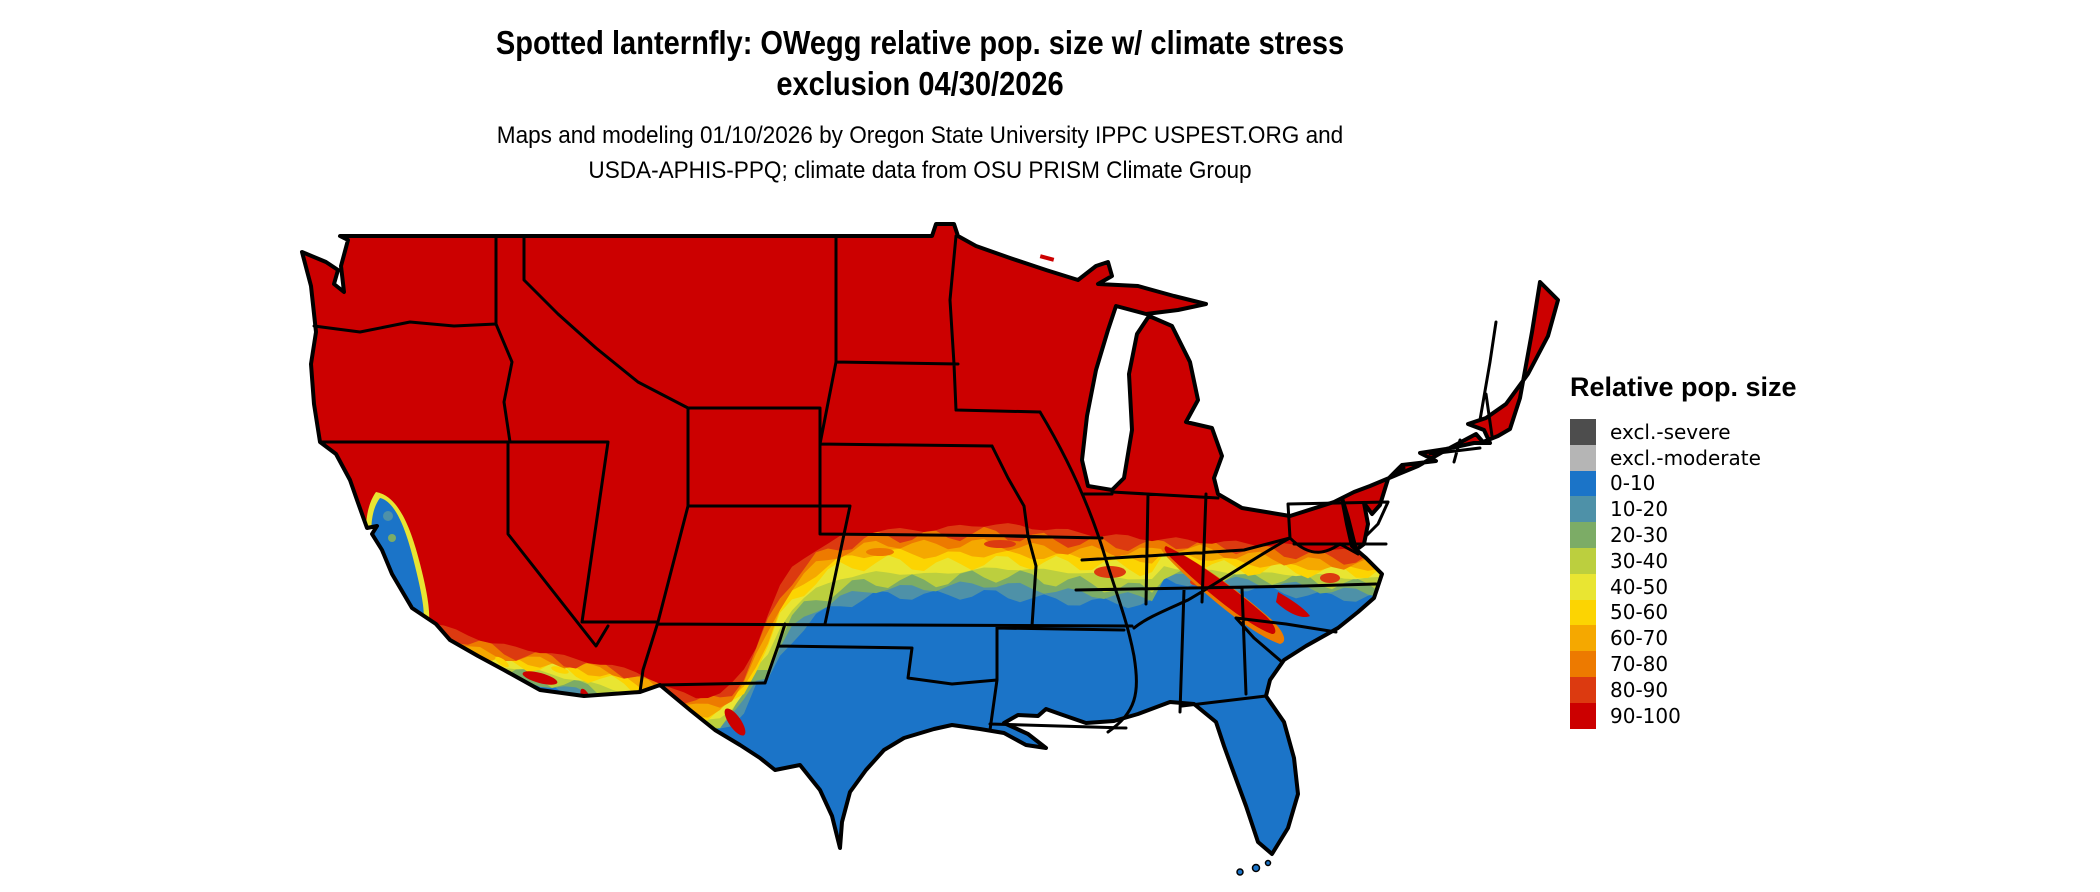 Image resolution: width=2100 pixels, height=892 pixels. I want to click on blue-ridge-red-spur, so click(1293, 605).